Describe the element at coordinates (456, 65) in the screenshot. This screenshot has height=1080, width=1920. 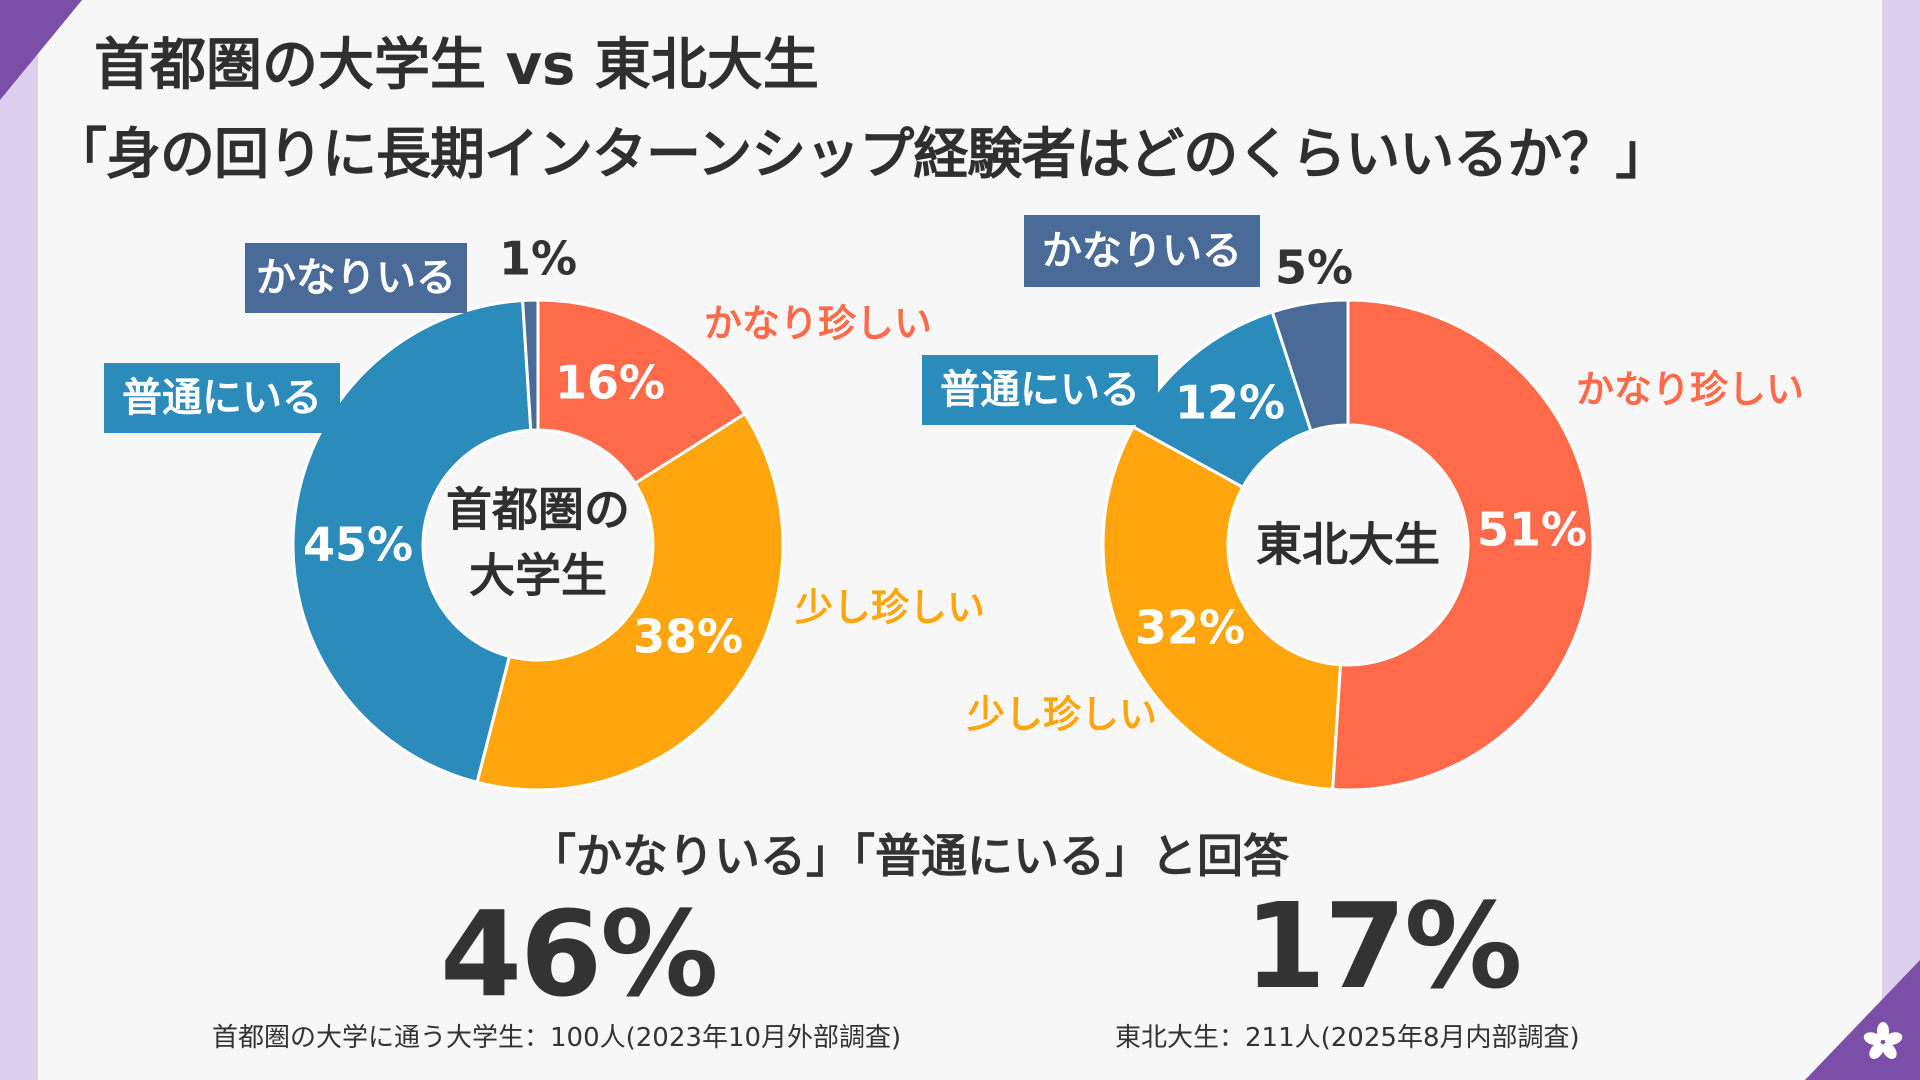
I see `title-line-1: 首都圏の大学生 vs 東北大生` at that location.